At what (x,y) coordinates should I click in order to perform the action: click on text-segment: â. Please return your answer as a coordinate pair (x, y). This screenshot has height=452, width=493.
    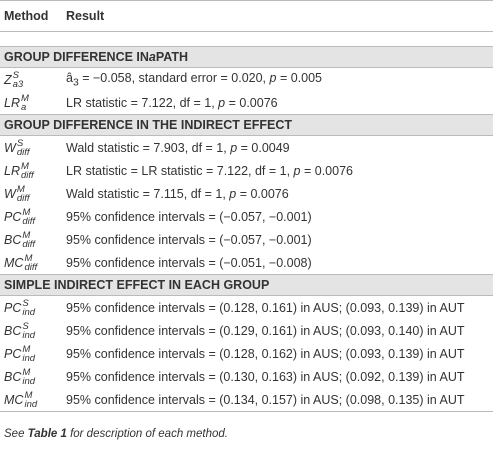
    Looking at the image, I should click on (69, 77).